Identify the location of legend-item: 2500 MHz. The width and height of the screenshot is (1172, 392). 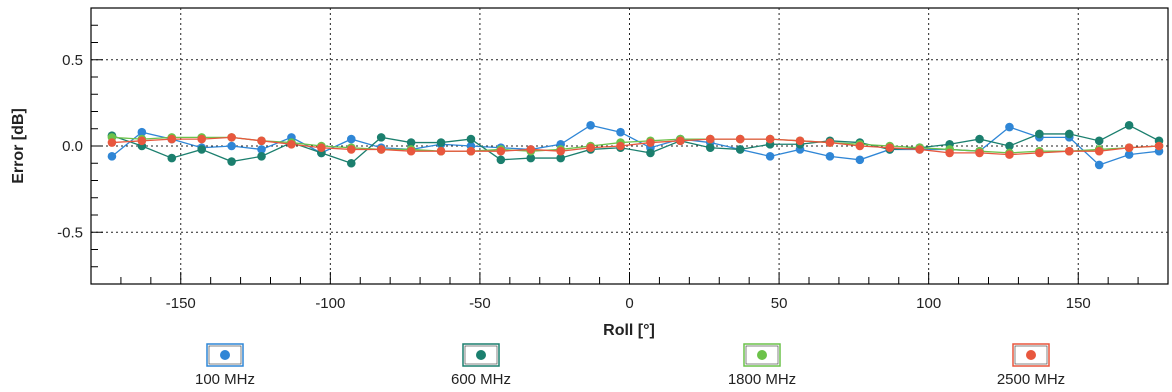
(1031, 365).